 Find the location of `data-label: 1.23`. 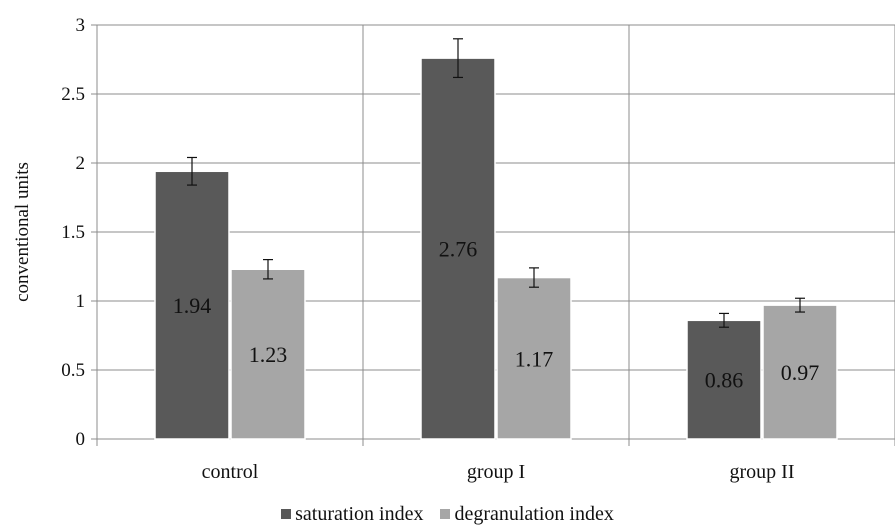

data-label: 1.23 is located at coordinates (268, 354).